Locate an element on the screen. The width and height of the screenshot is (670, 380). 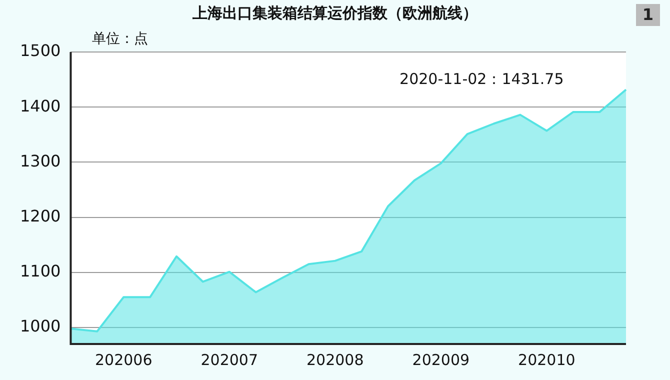
x-tick-label: 202008 is located at coordinates (335, 359).